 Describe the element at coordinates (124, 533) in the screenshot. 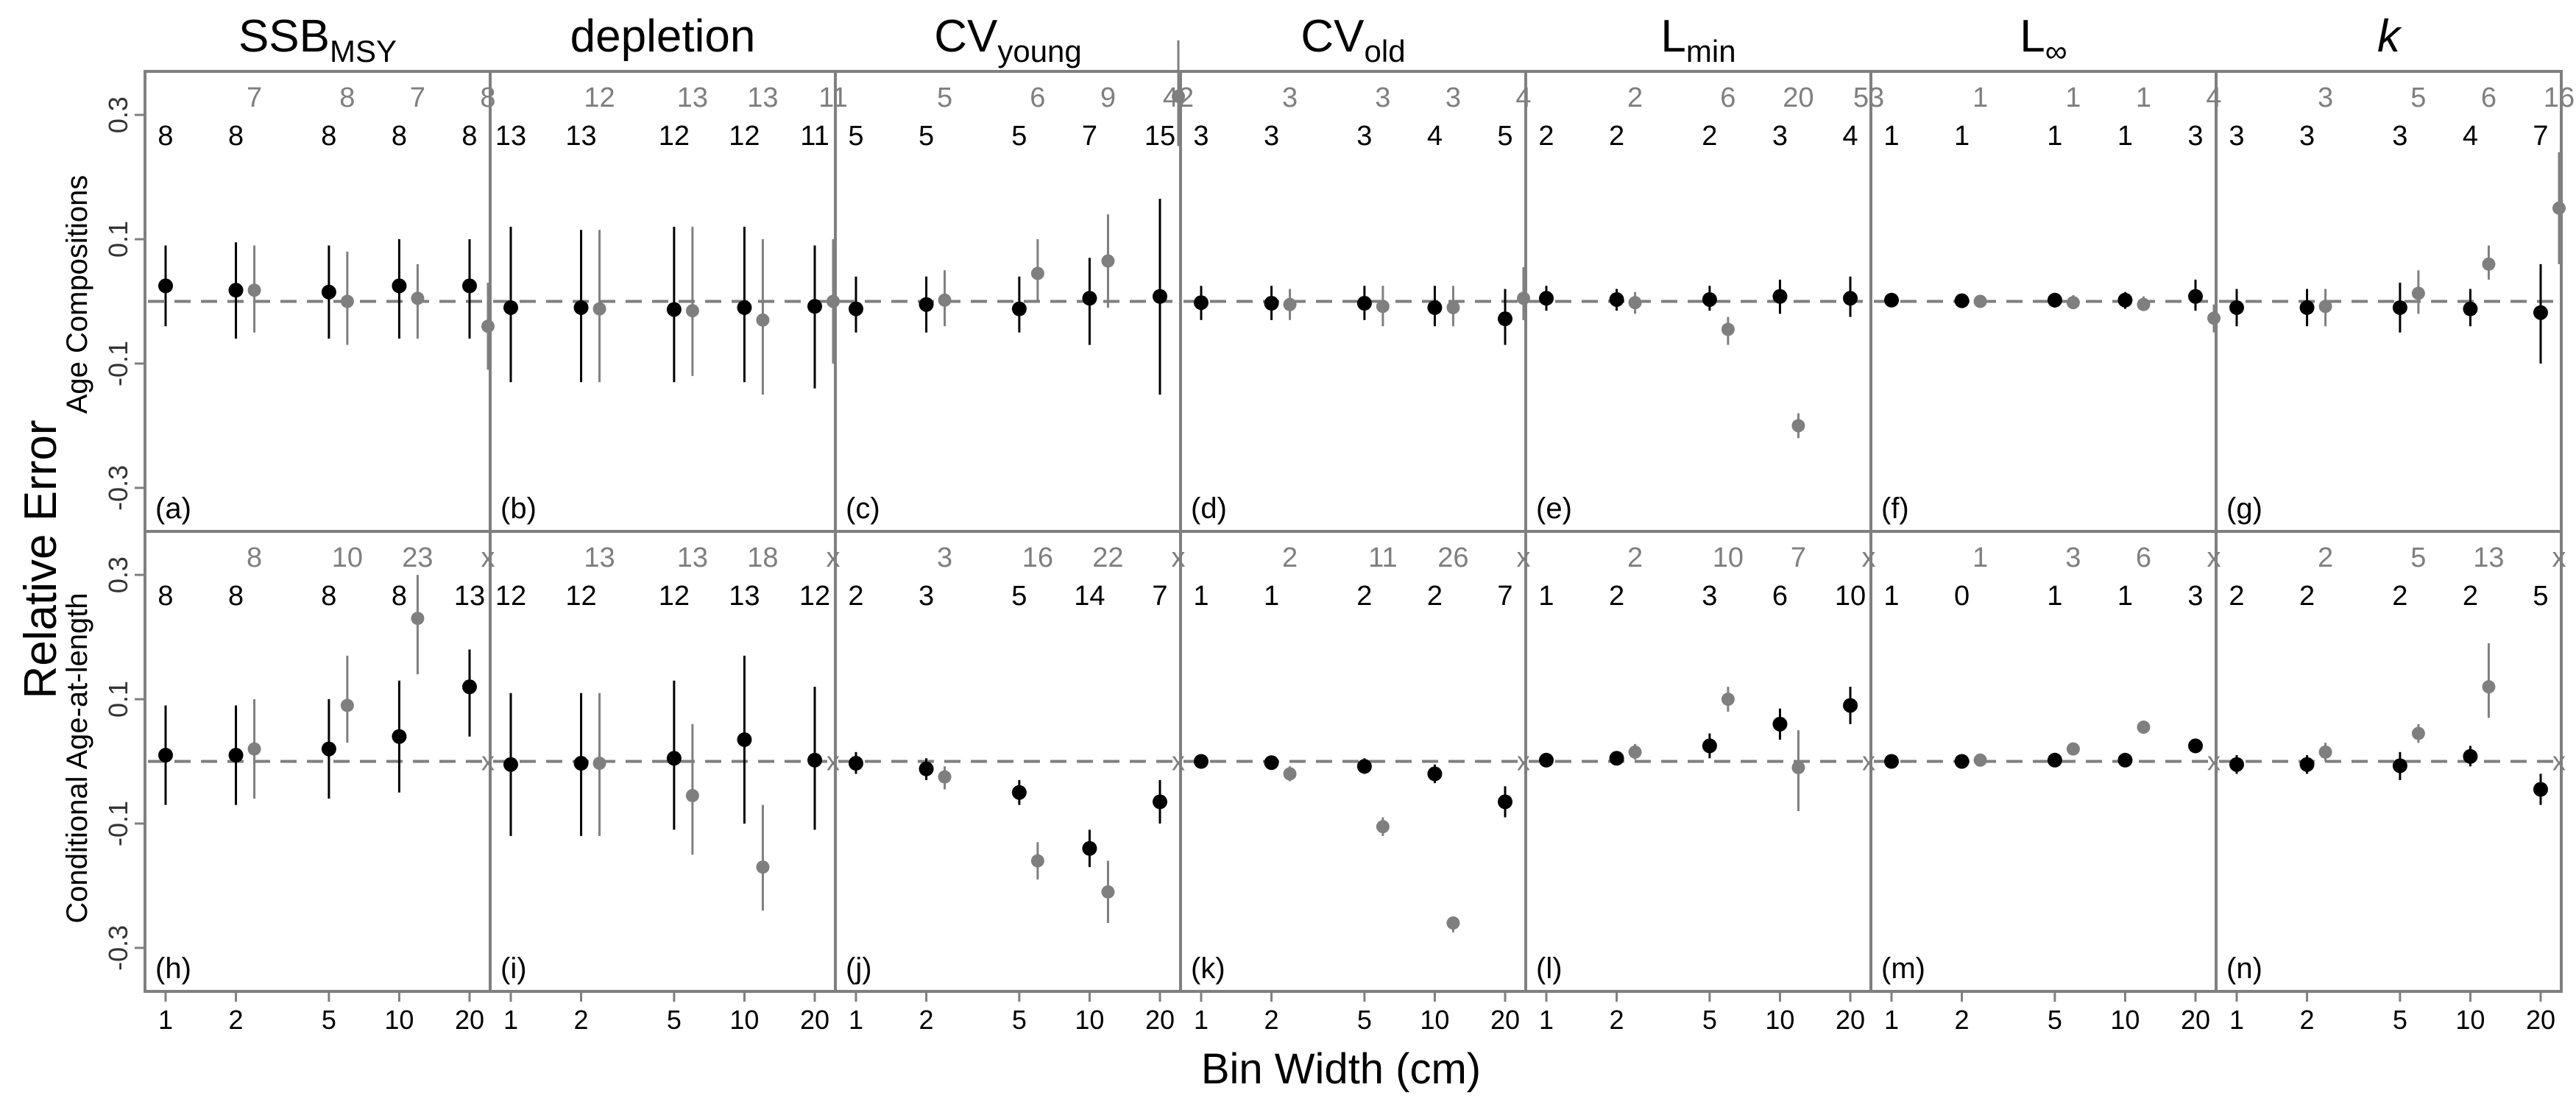

I see `y-tick-labels: 0.3 0.1 -0.1 -0.3 0.3 0.1 -0.1 -0.3` at that location.